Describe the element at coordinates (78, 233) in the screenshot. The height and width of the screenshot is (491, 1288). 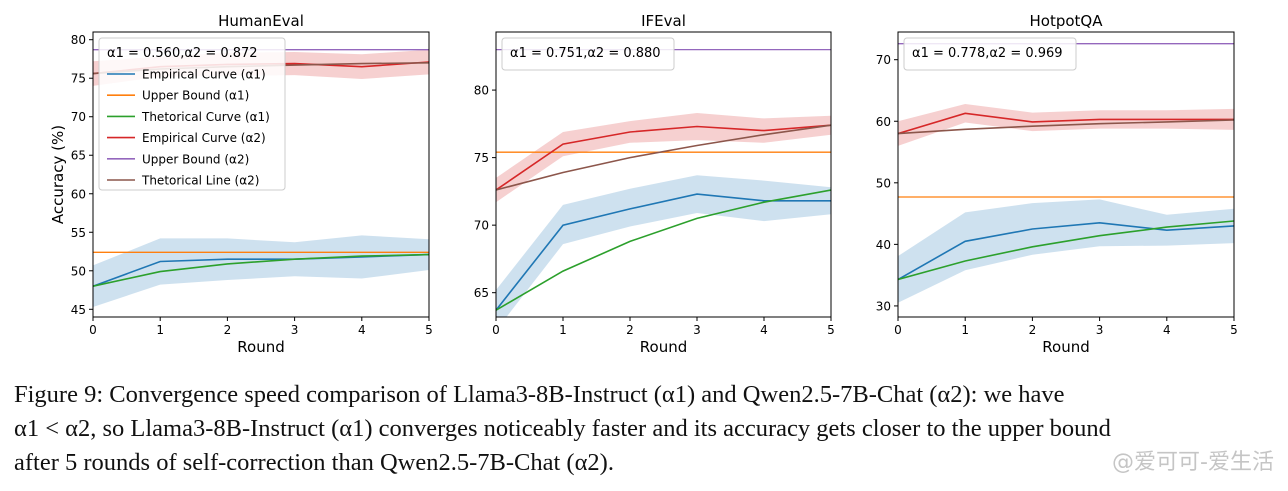
I see `y-tick-label: 55` at that location.